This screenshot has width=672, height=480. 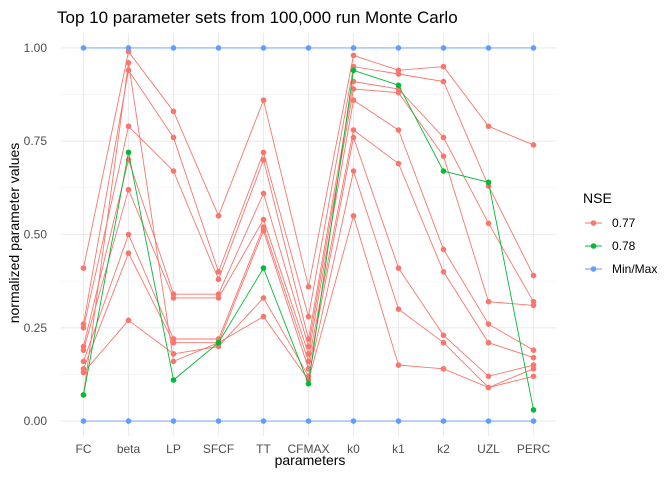 I want to click on x-tick-label: PERC, so click(x=534, y=449).